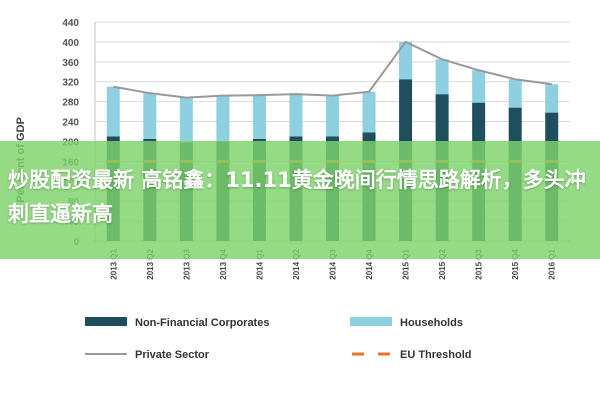  Describe the element at coordinates (552, 263) in the screenshot. I see `x-tick-label: 2016 Q1` at that location.